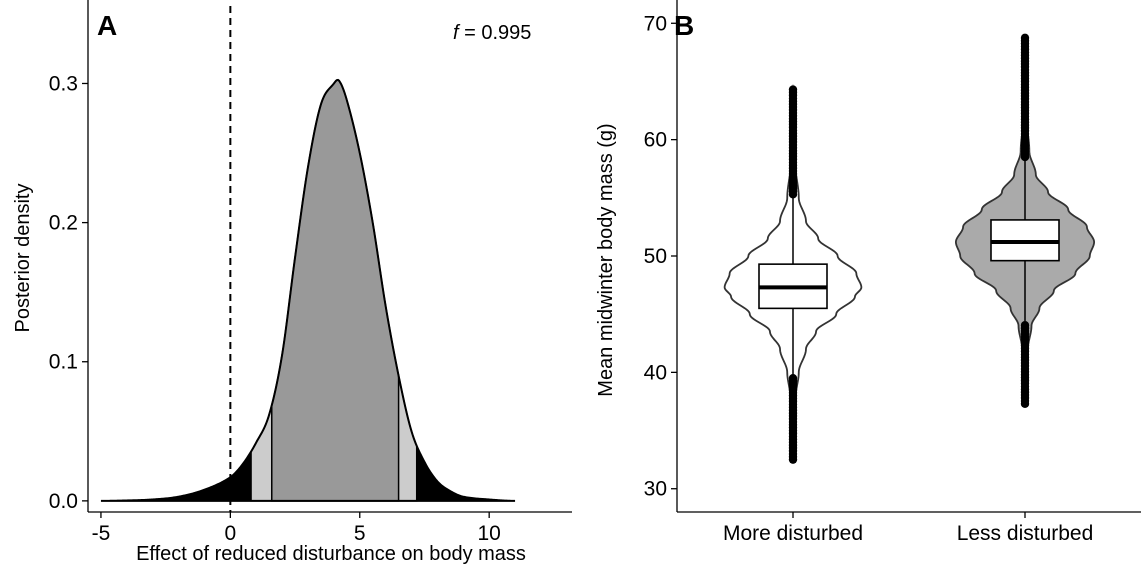 The height and width of the screenshot is (569, 1145). I want to click on y-axis-title: Mean midwinter body mass (g), so click(606, 259).